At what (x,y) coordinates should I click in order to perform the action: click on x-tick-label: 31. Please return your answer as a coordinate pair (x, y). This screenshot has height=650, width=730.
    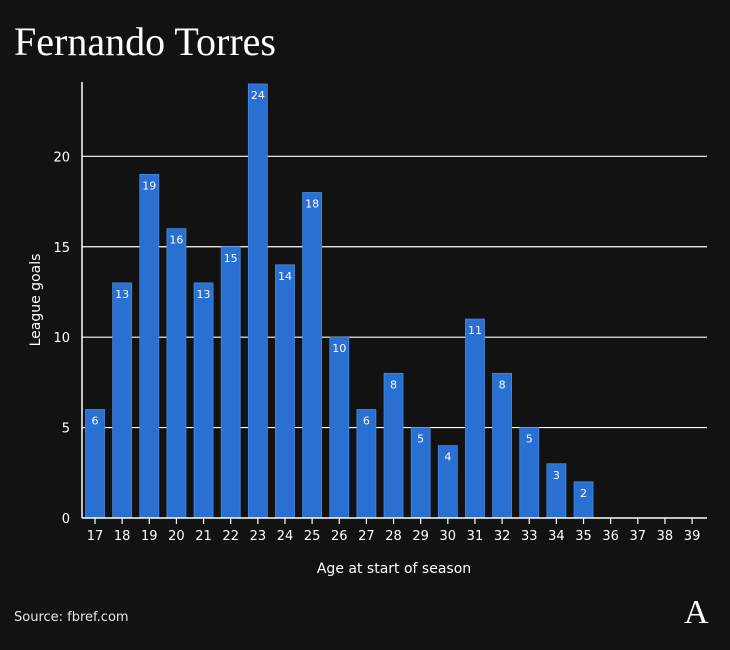
    Looking at the image, I should click on (475, 536).